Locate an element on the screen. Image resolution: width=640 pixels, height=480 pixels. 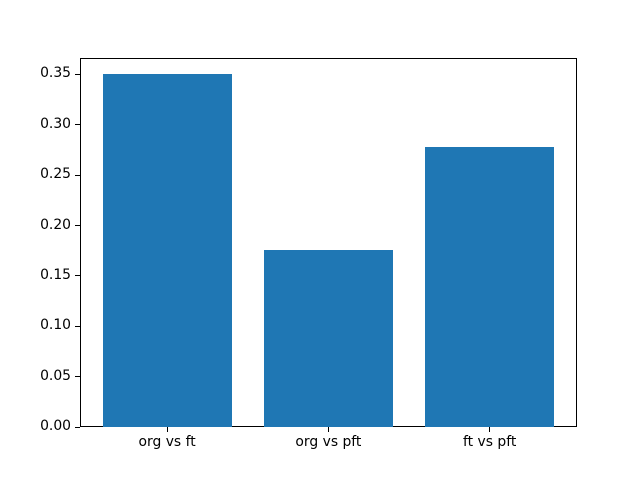
y-tick-label: 0.00 is located at coordinates (55, 426).